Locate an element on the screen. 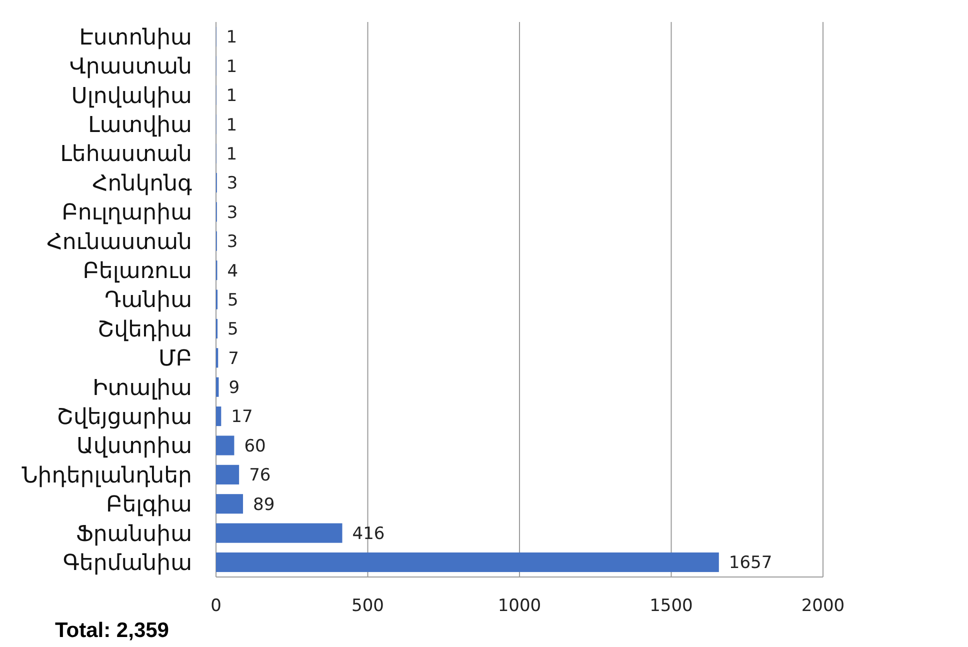 The width and height of the screenshot is (968, 647). y-tick-label: Իտալիա is located at coordinates (142, 388).